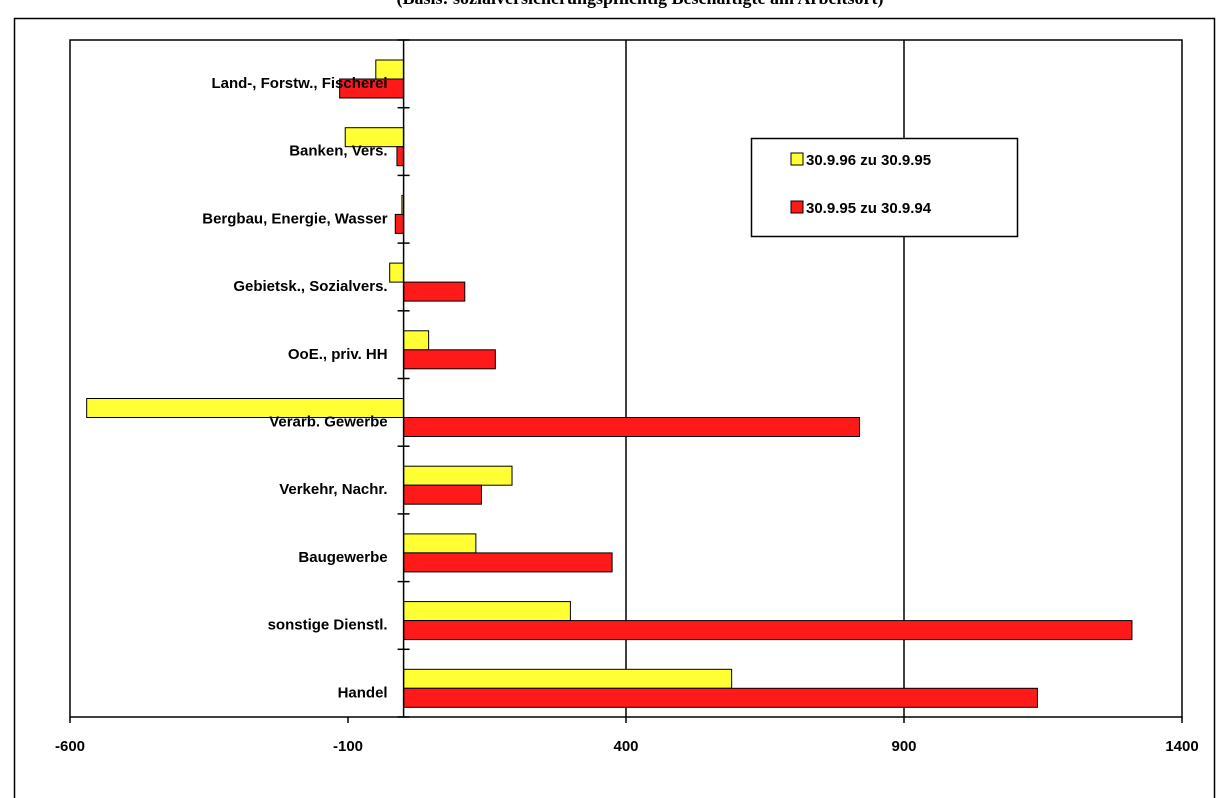  What do you see at coordinates (1181, 746) in the screenshot?
I see `x-tick-label: 1400` at bounding box center [1181, 746].